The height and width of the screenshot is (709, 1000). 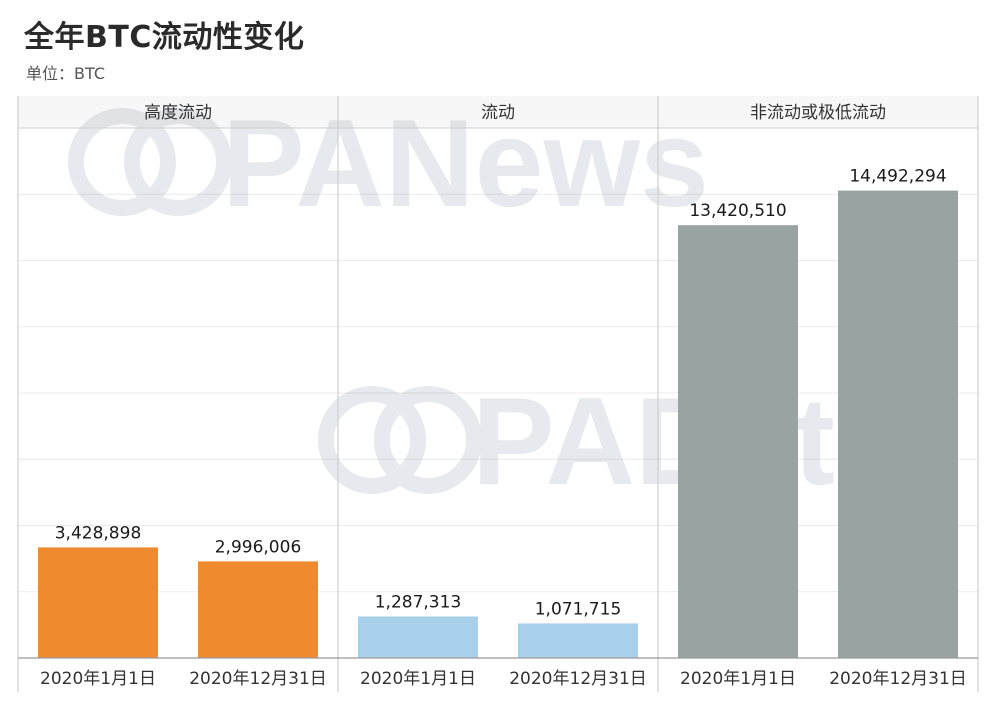 I want to click on bar-data-label: 2,996,006, so click(x=258, y=547).